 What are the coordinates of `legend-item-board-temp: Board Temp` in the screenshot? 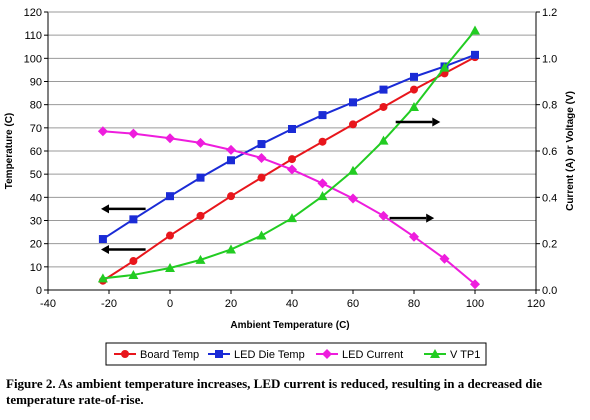 It's located at (156, 355).